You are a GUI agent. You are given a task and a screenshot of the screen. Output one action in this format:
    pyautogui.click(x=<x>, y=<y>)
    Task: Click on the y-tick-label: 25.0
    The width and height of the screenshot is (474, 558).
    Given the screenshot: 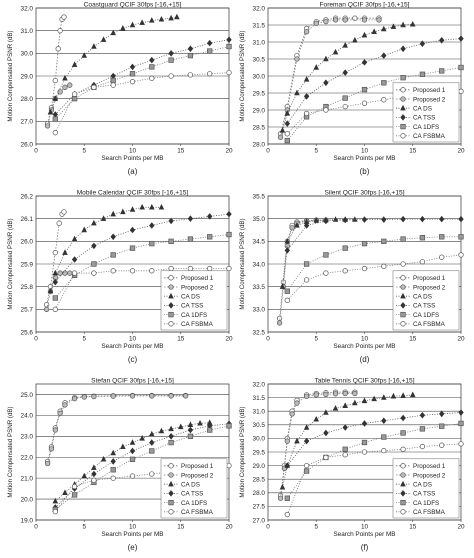 What is the action you would take?
    pyautogui.click(x=27, y=395)
    